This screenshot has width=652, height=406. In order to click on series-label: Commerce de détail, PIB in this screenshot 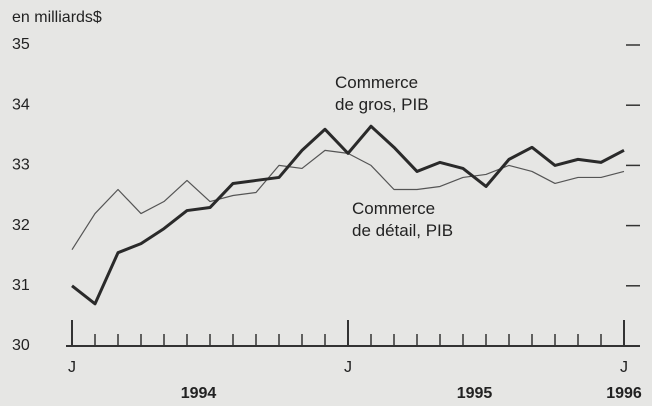, I will do `click(403, 219)`.